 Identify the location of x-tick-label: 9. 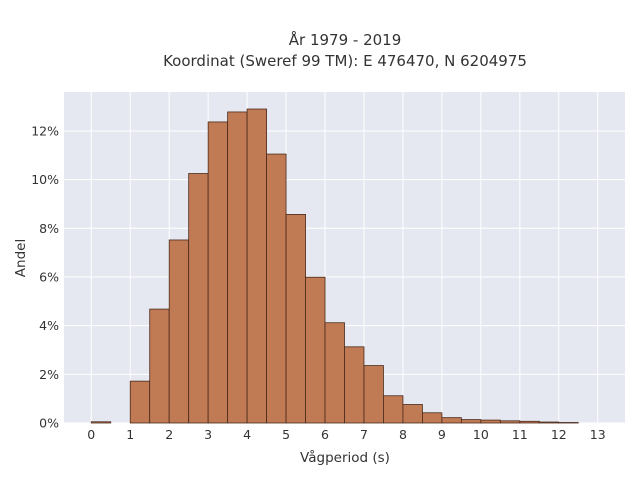
(442, 434).